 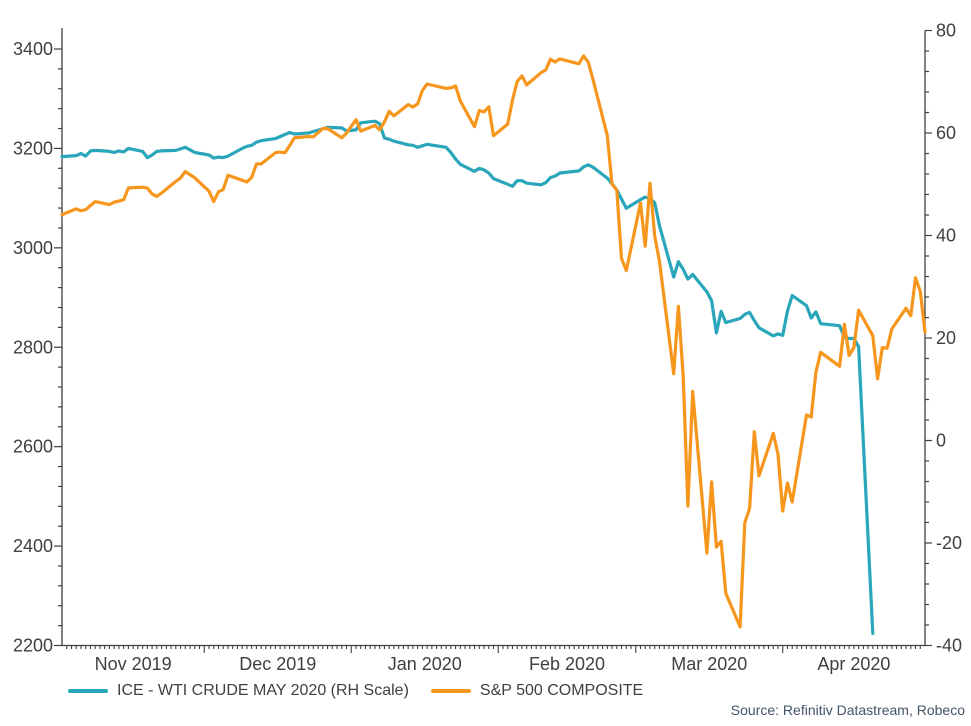 I want to click on svg-text: 20, so click(x=946, y=338).